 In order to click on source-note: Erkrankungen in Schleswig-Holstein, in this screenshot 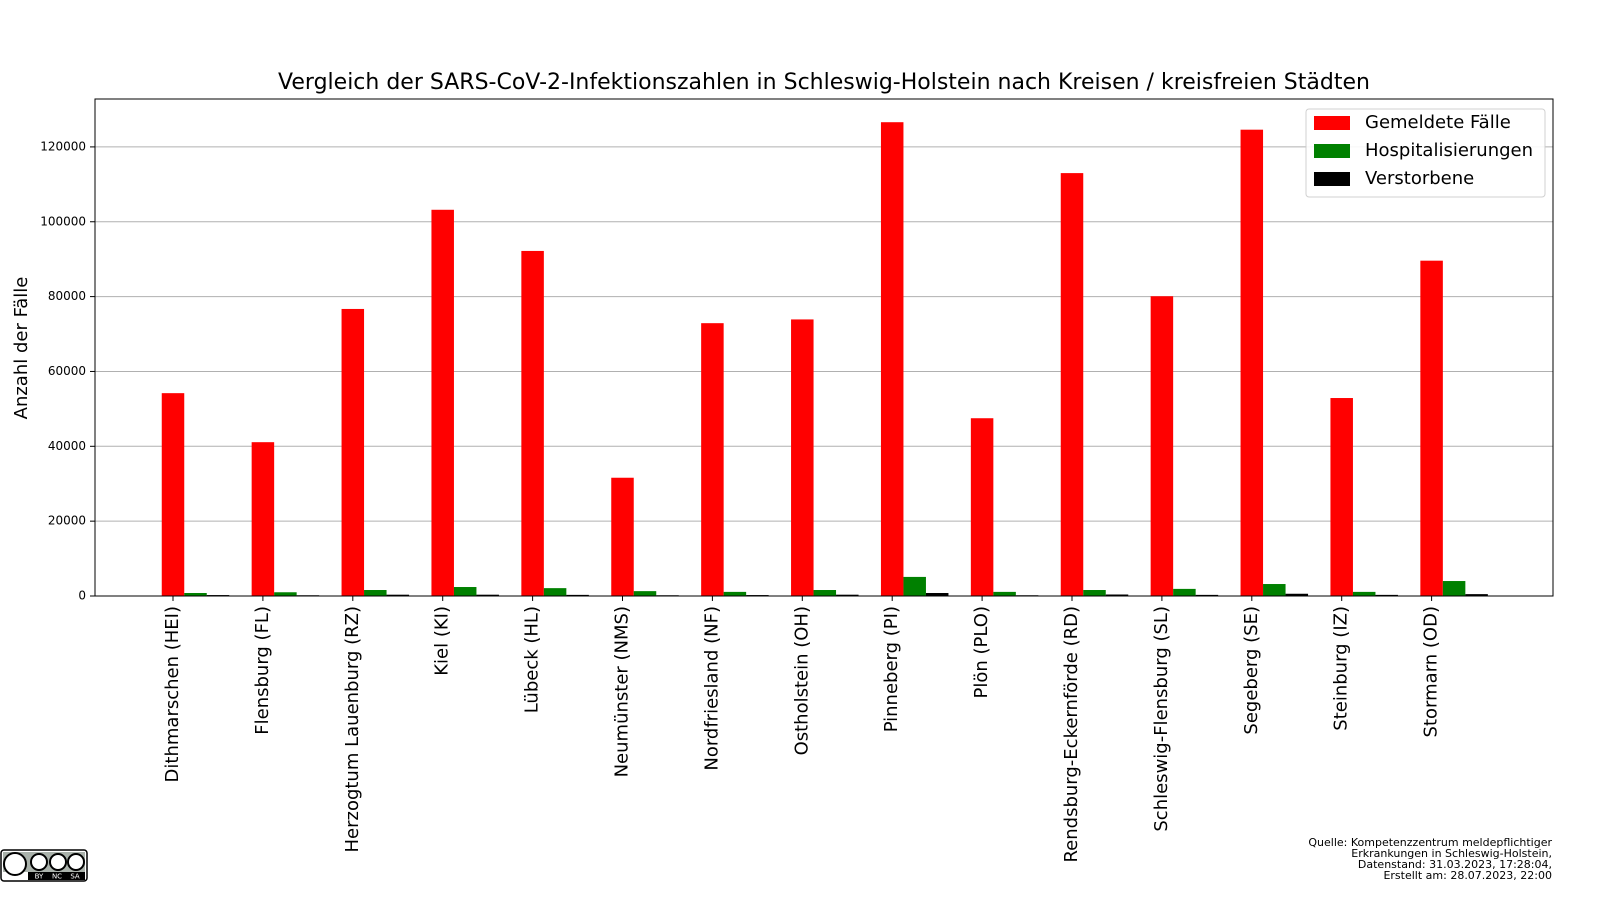, I will do `click(1451, 853)`.